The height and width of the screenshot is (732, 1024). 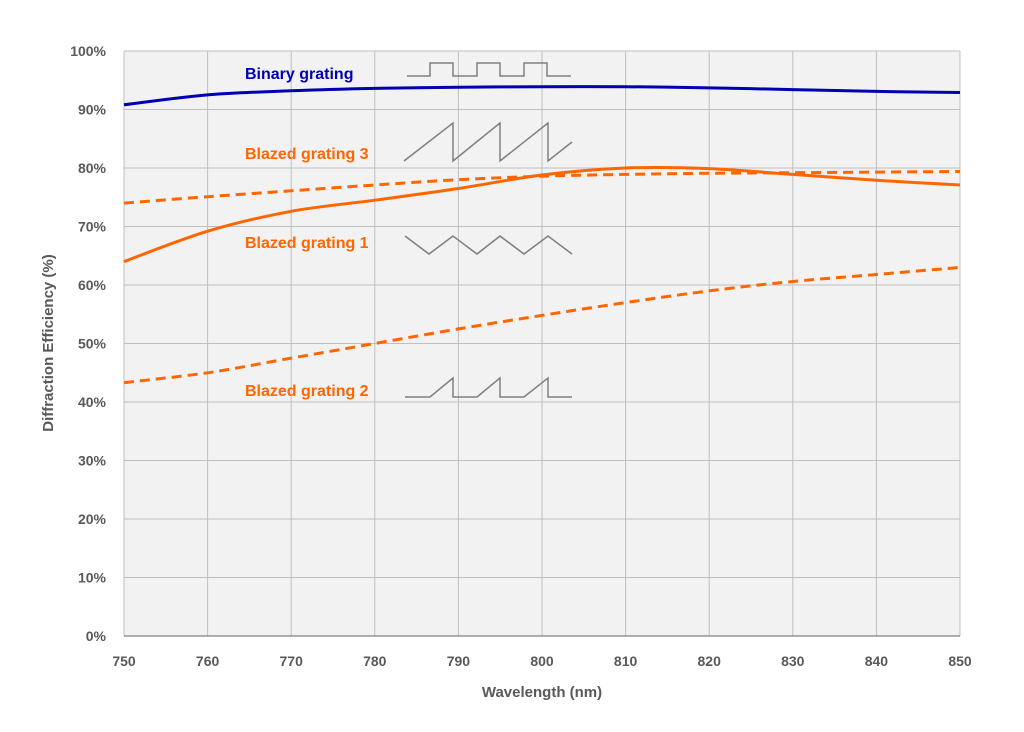 I want to click on x-tick-label: 790, so click(x=459, y=661).